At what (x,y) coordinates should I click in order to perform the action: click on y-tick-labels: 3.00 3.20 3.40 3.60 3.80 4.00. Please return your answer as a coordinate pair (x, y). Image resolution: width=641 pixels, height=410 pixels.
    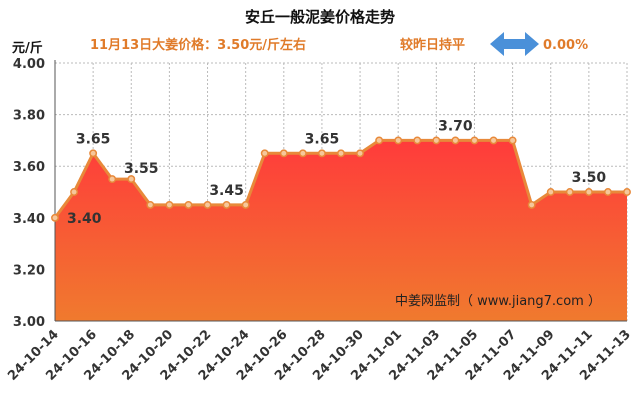
    Looking at the image, I should click on (29, 193).